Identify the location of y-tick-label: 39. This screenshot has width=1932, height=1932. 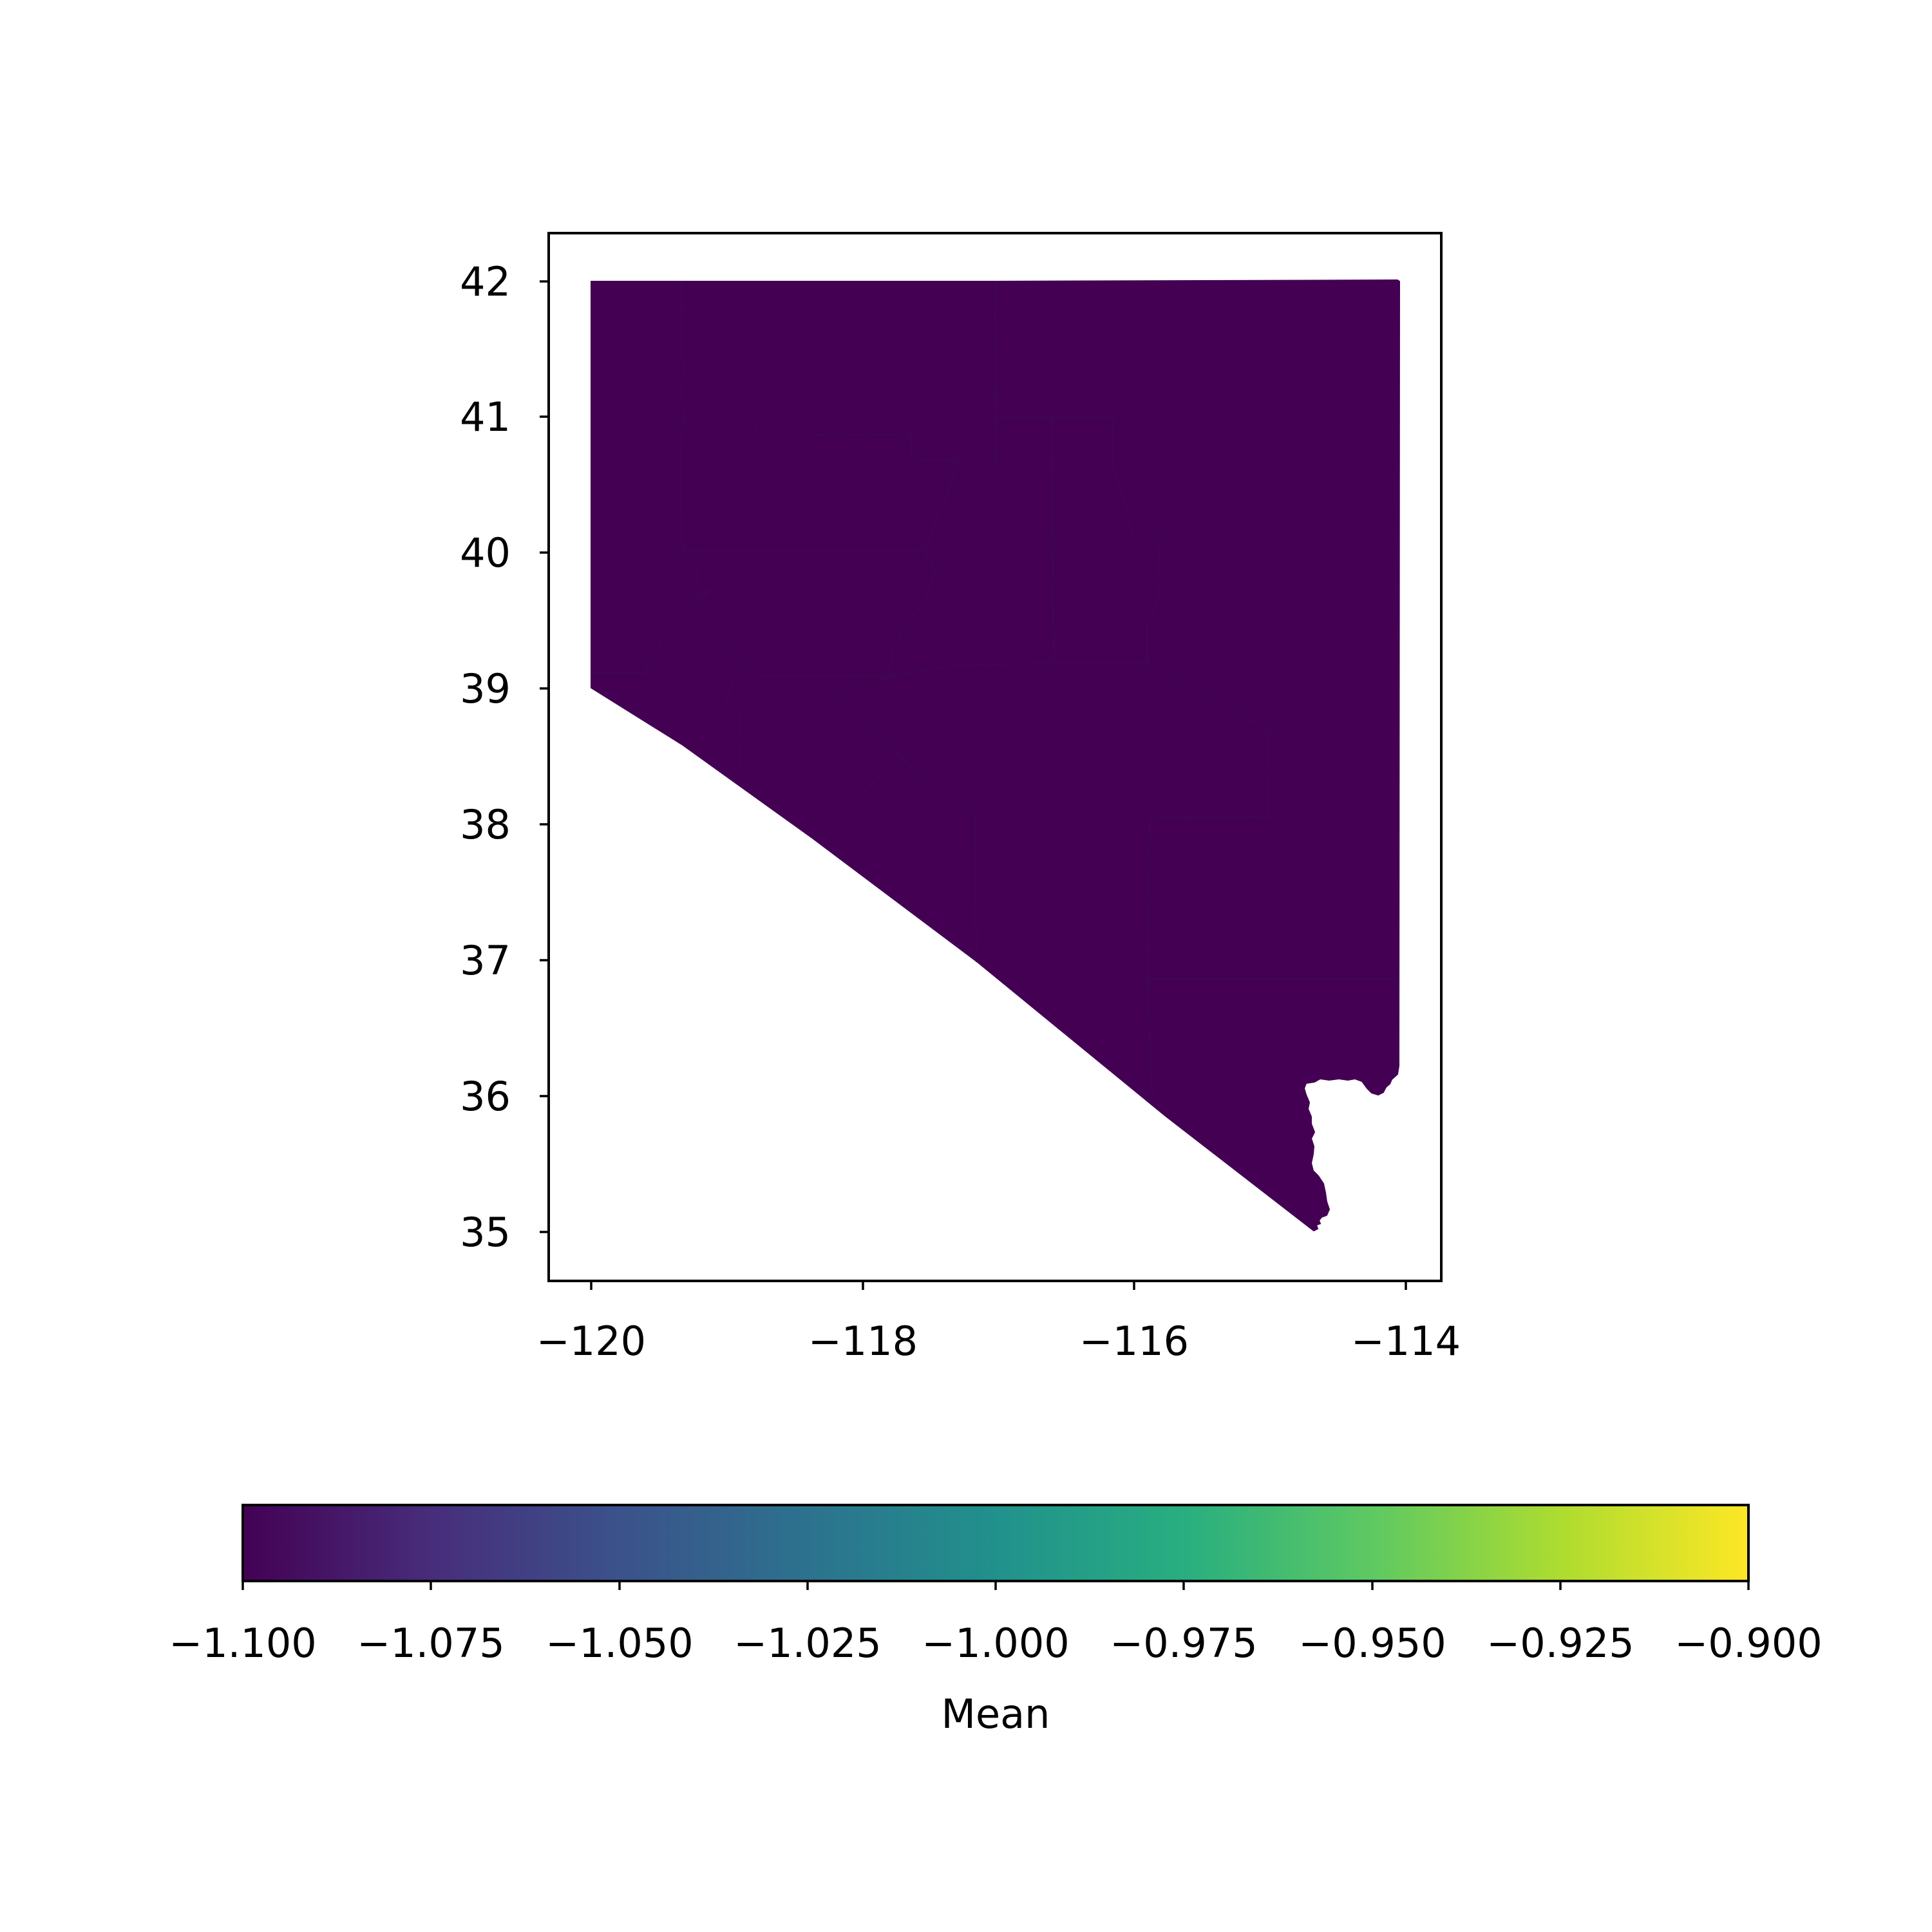
(485, 688).